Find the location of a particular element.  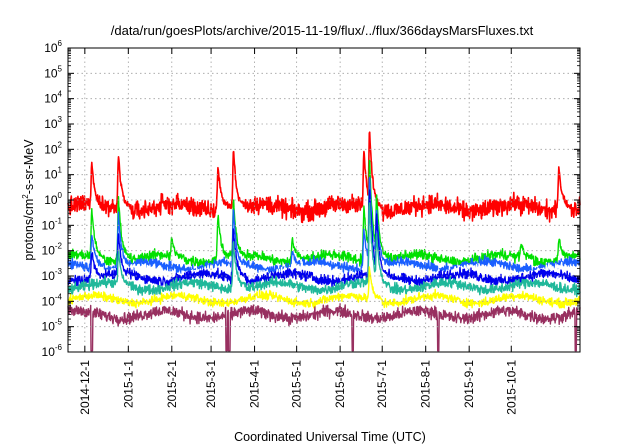

y-tick-label: 10³ is located at coordinates (53, 123).